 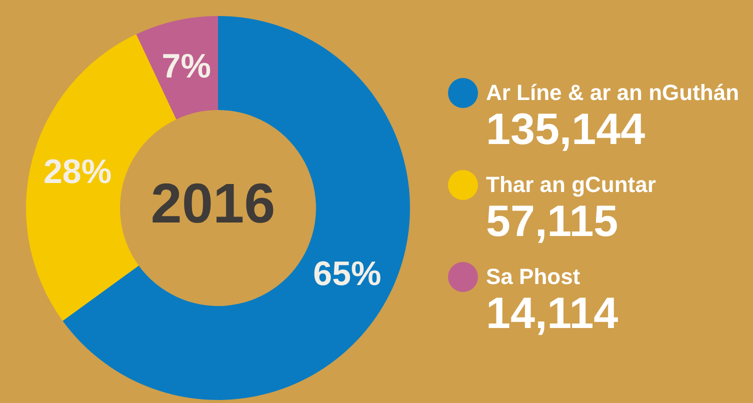 What do you see at coordinates (78, 171) in the screenshot?
I see `data-label: 28%` at bounding box center [78, 171].